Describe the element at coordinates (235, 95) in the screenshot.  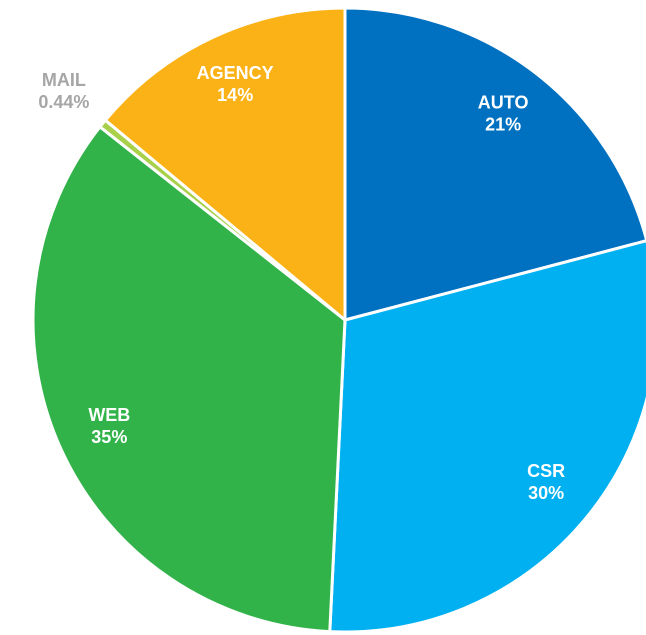
I see `slice-value-label: 14%` at that location.